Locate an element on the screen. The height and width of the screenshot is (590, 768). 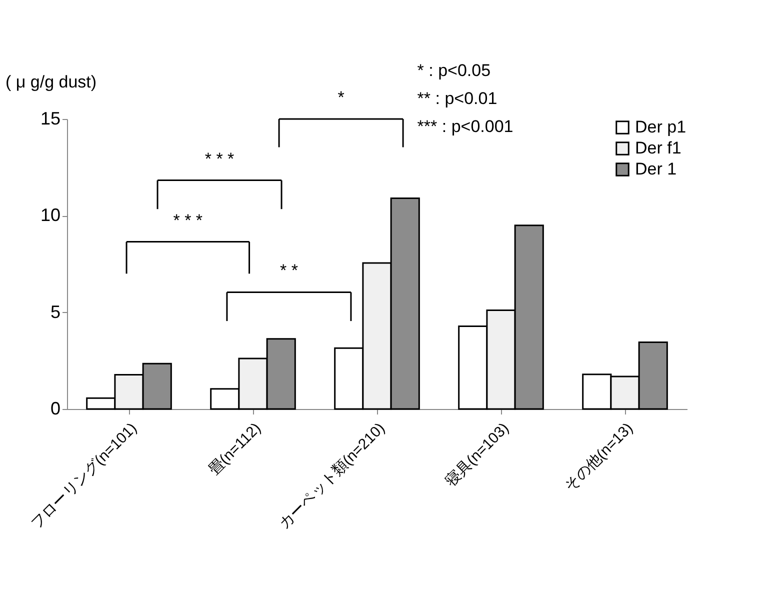
y-tick-label: 5 is located at coordinates (55, 312).